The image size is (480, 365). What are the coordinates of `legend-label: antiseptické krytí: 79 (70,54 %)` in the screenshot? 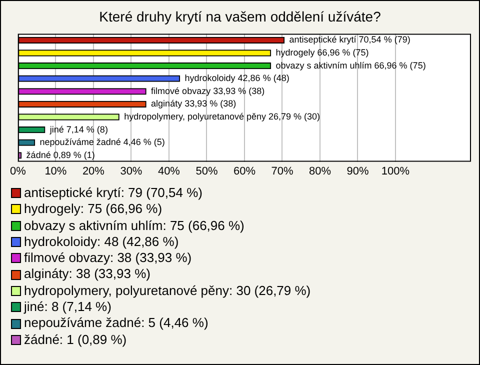 It's located at (113, 193).